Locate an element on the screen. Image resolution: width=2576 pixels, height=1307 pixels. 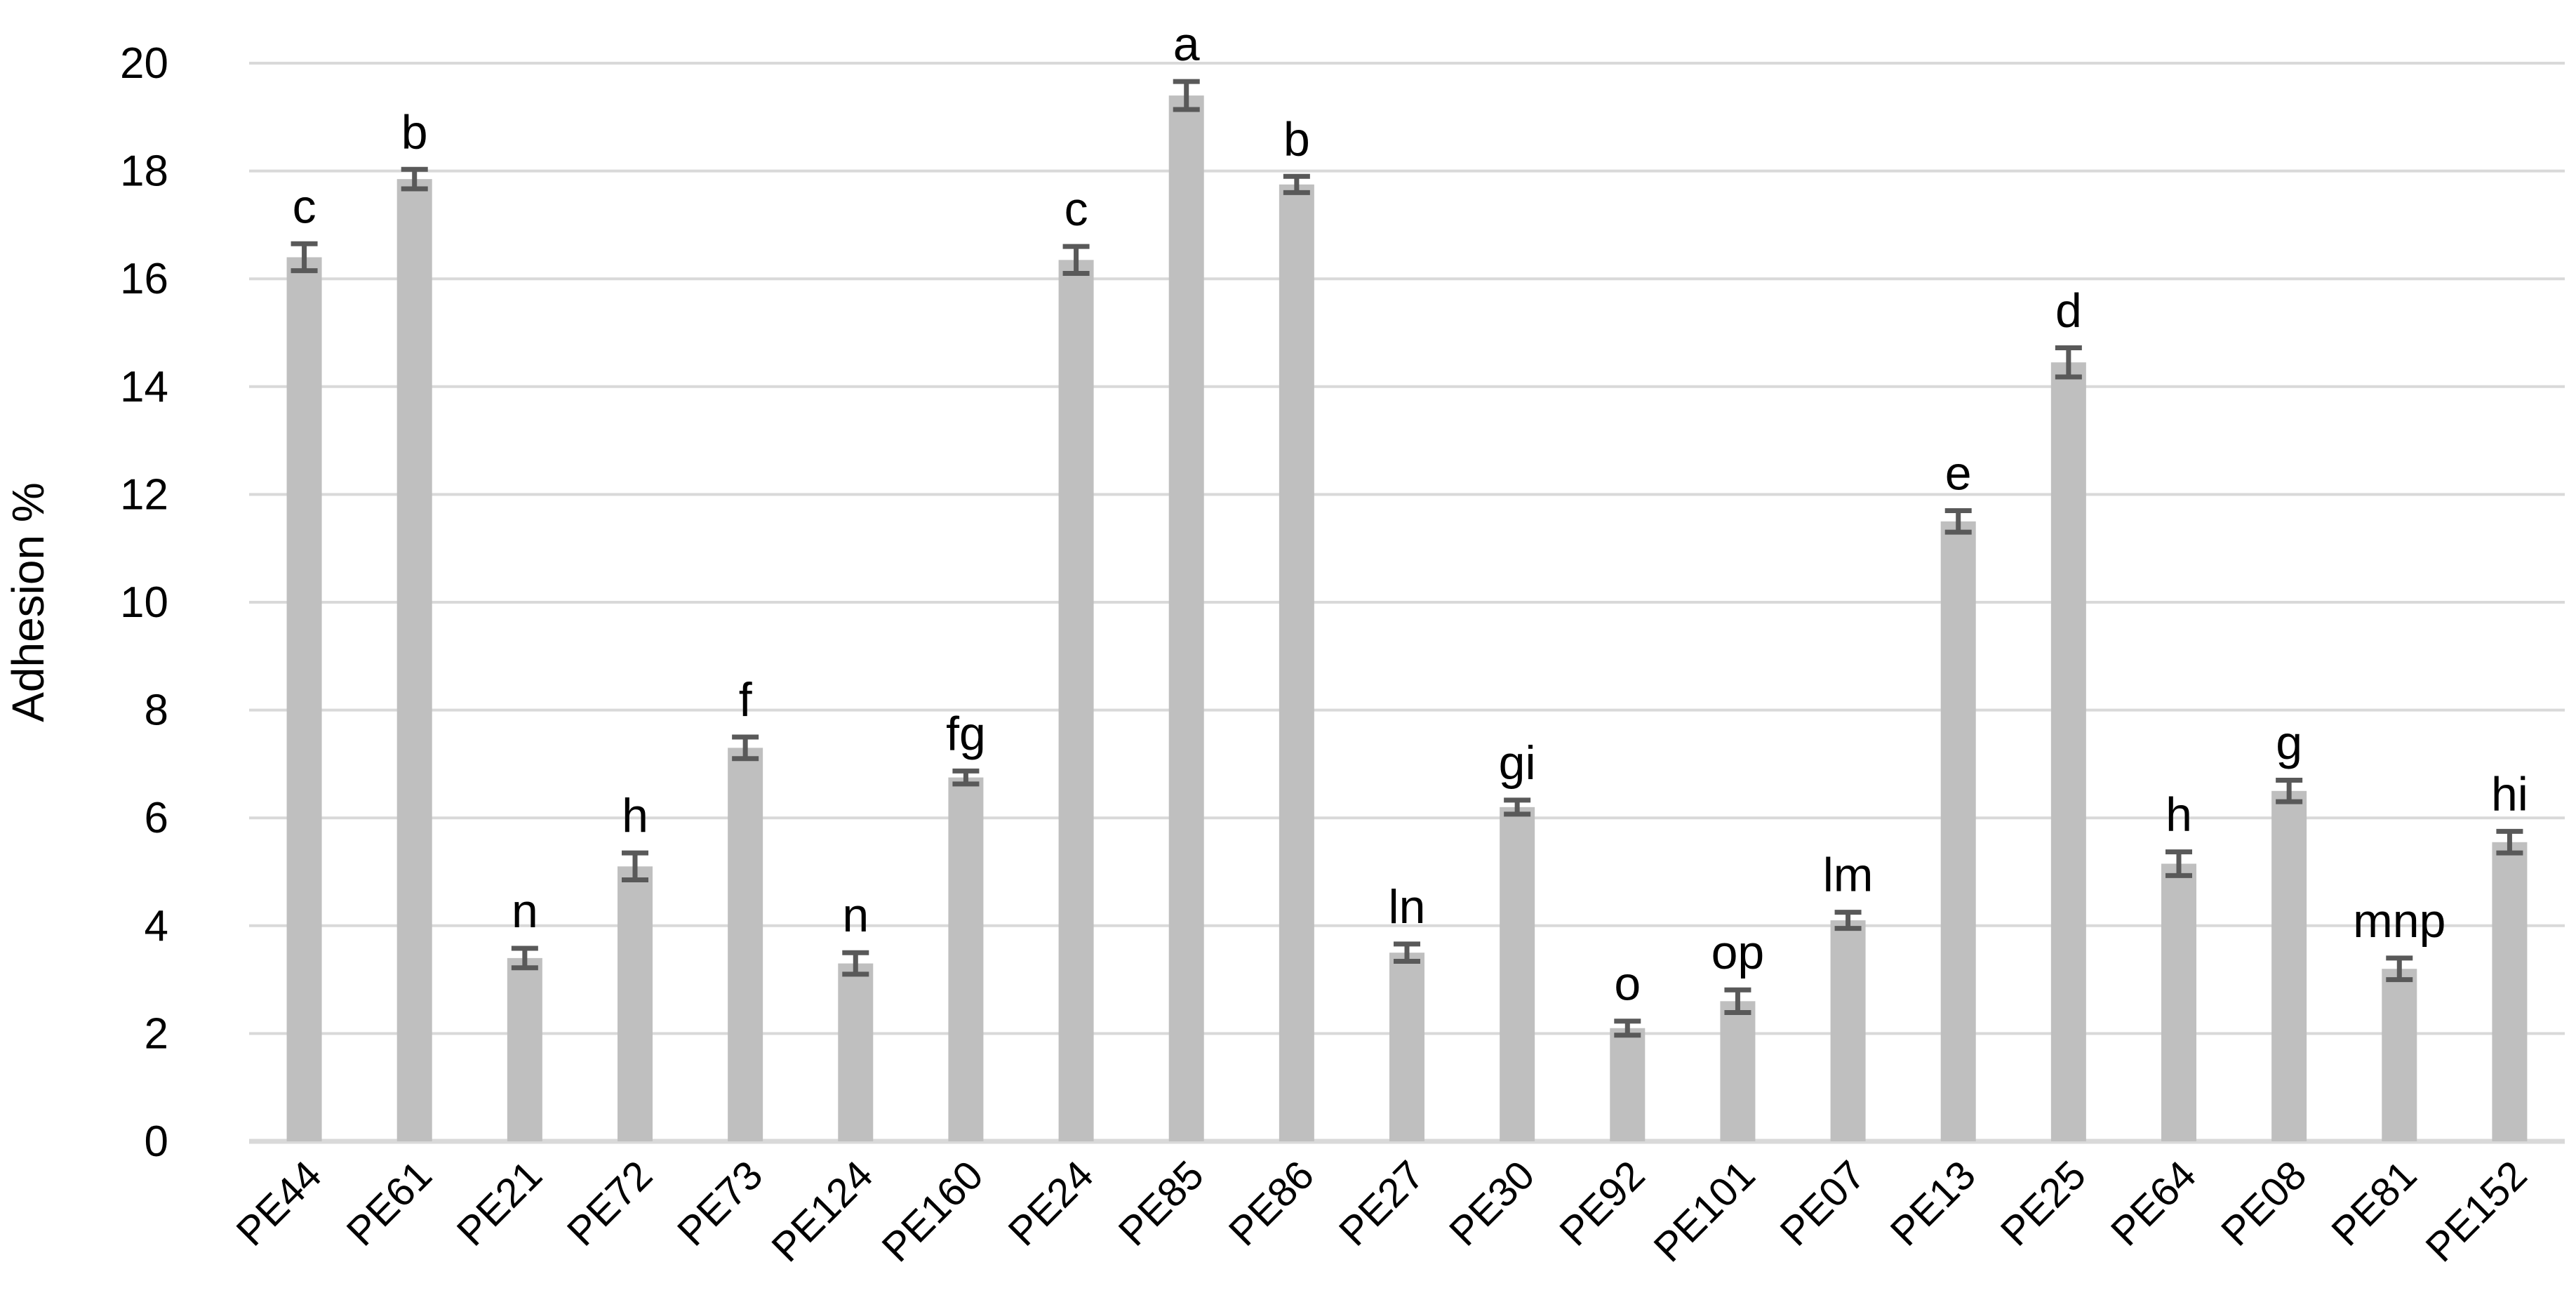
significance-letter: op is located at coordinates (1738, 952).